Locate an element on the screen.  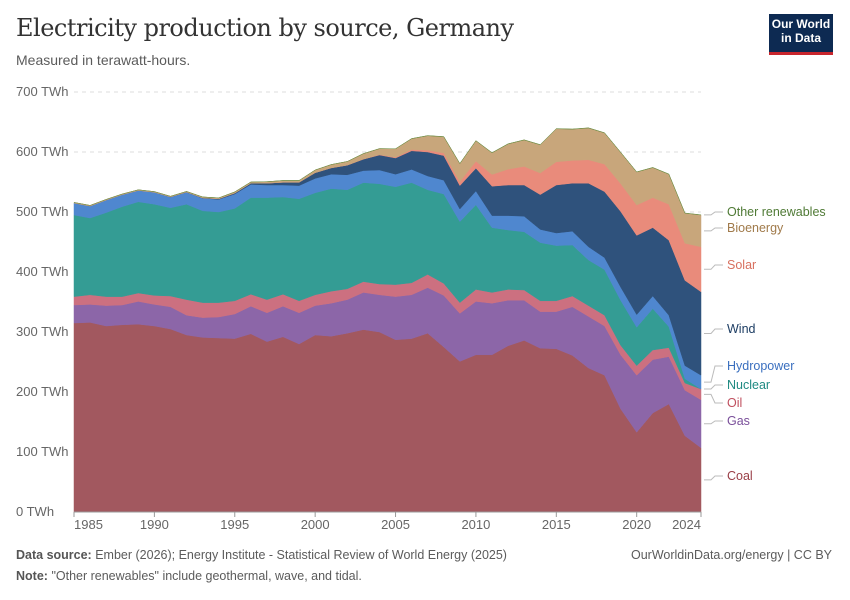
series-label-nuclear: Nuclear is located at coordinates (748, 385).